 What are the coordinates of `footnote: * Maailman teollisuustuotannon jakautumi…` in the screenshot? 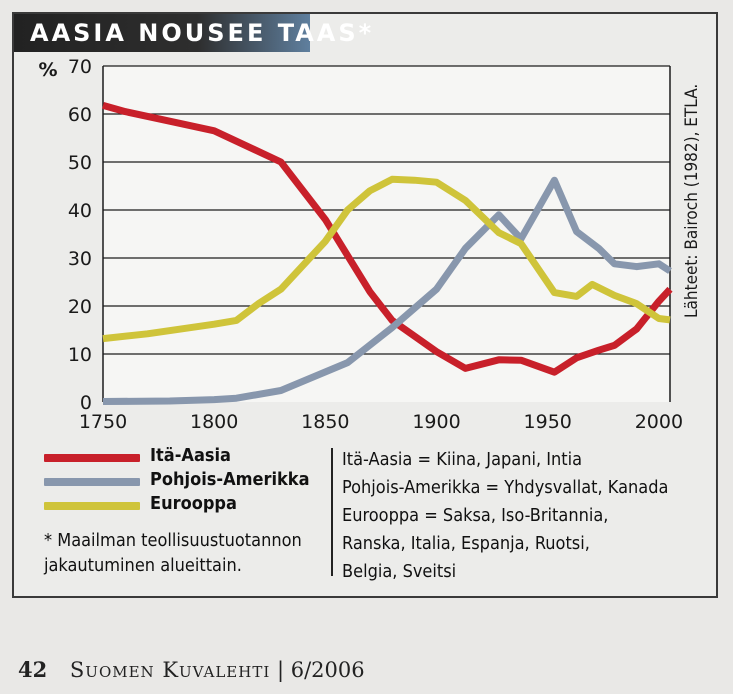 It's located at (173, 553).